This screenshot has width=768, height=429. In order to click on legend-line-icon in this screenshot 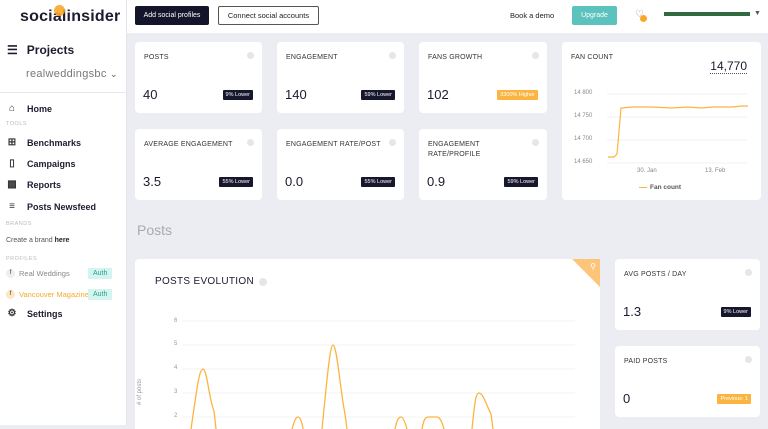, I will do `click(643, 187)`.